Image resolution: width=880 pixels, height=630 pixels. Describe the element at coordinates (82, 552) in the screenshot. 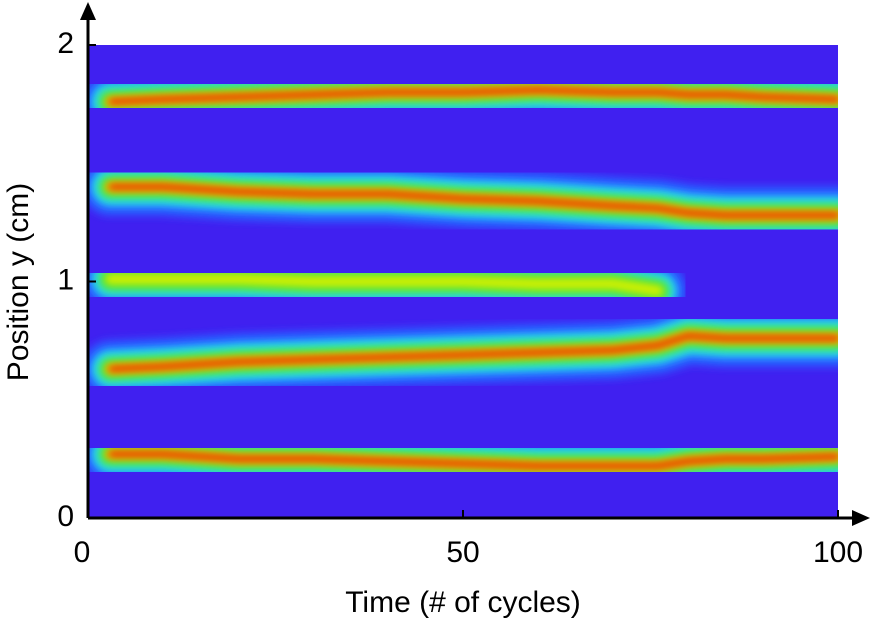

I see `x-tick-label: 0` at that location.